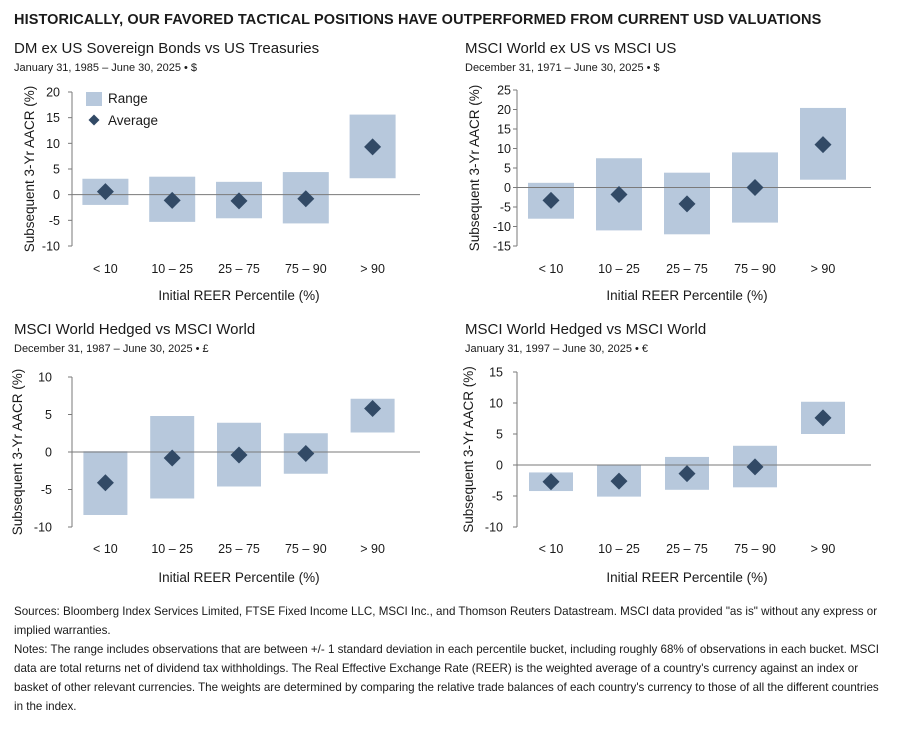 Image resolution: width=901 pixels, height=731 pixels. Describe the element at coordinates (502, 247) in the screenshot. I see `y-tick-label: -15` at that location.